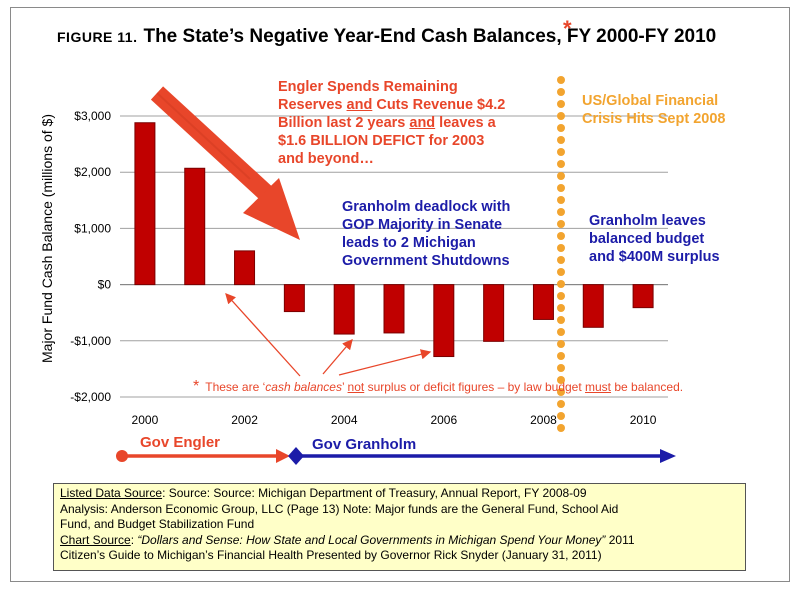 This screenshot has width=799, height=591. I want to click on y-tick-label: -$2,000, so click(90, 397).